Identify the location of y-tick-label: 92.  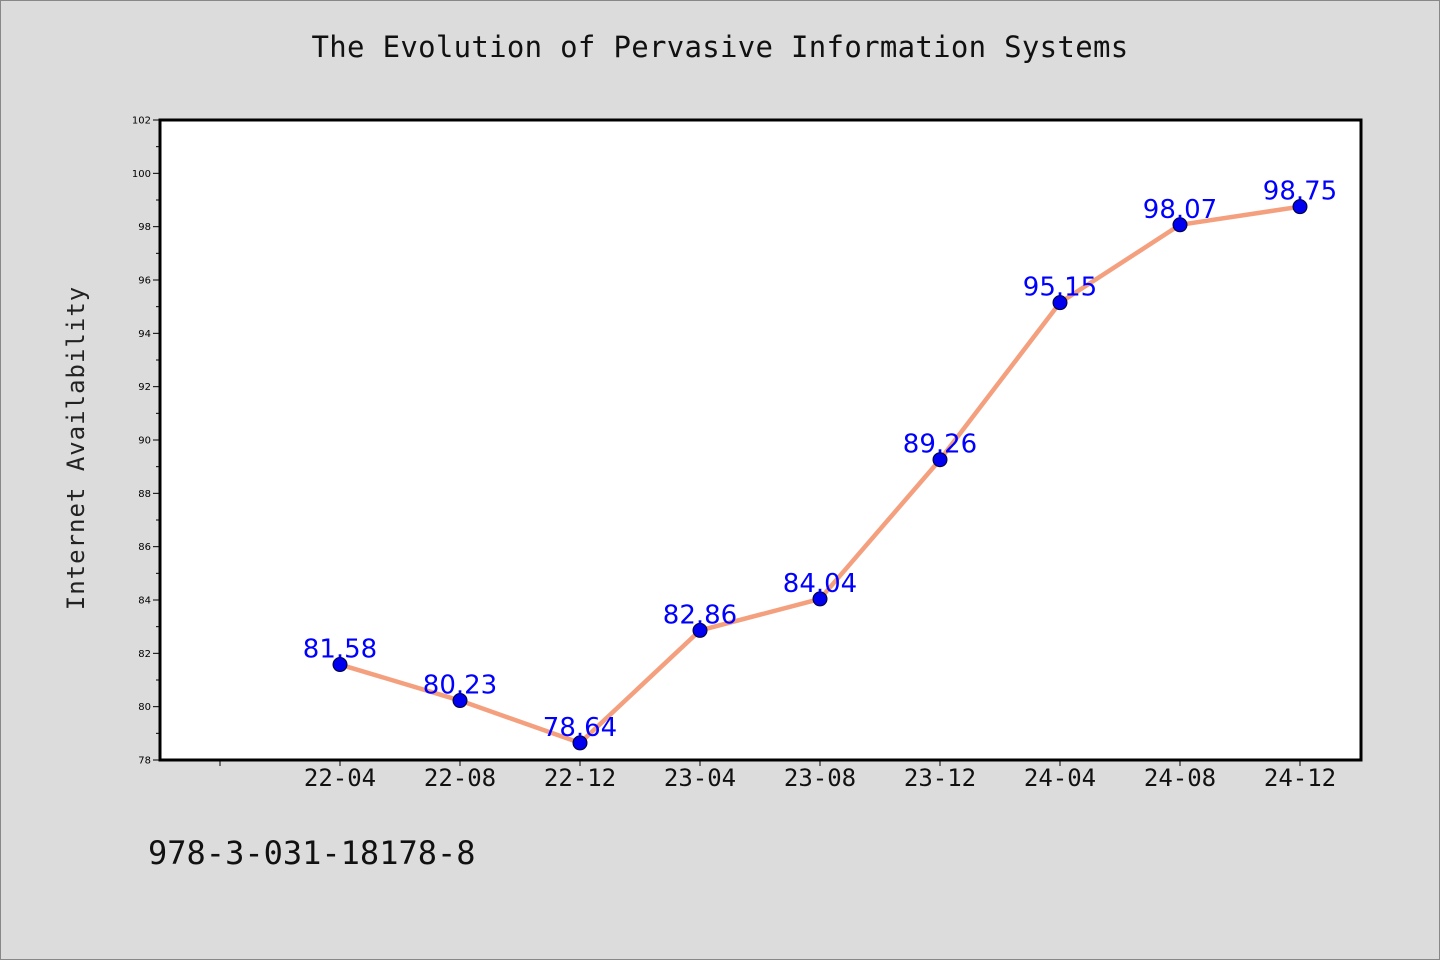
(144, 387).